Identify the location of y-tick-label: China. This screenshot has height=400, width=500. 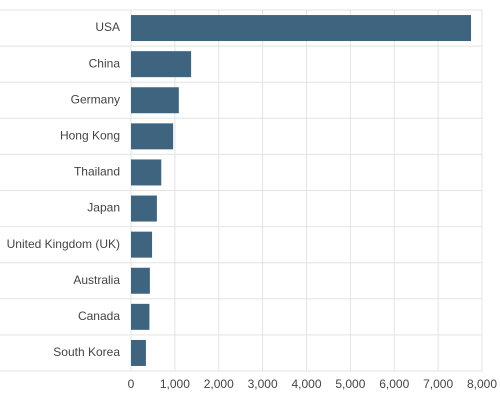
(105, 63).